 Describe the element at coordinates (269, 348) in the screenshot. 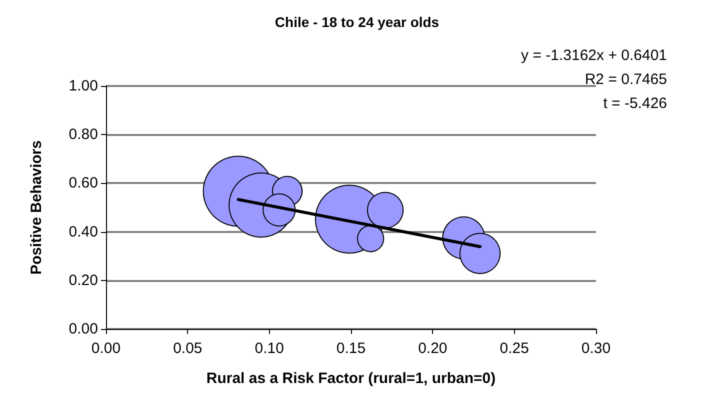

I see `x-tick-label: 0.10` at that location.